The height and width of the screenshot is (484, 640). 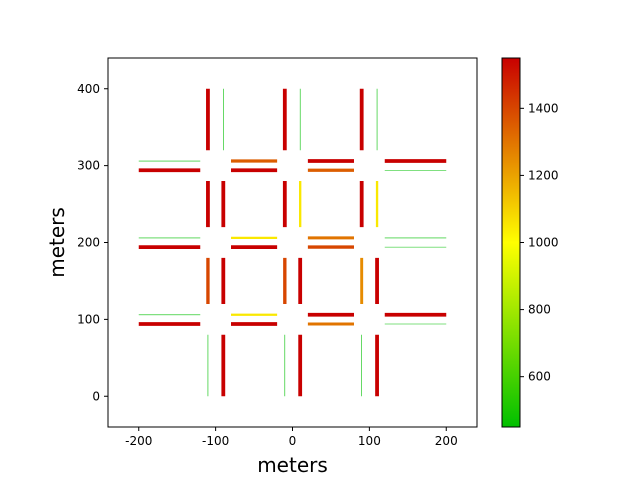 I want to click on y-tick-label: 0, so click(x=96, y=396).